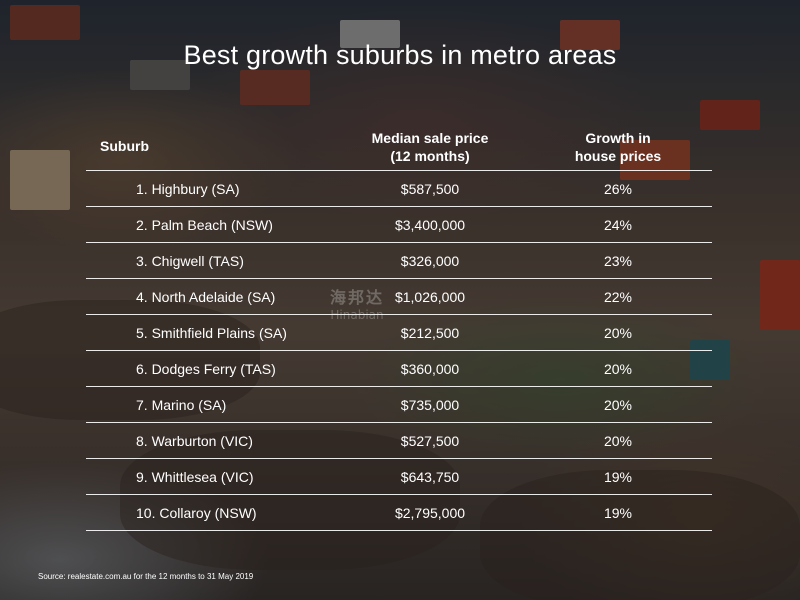 This screenshot has width=800, height=600. I want to click on watermark-logo: 海邦达, so click(357, 297).